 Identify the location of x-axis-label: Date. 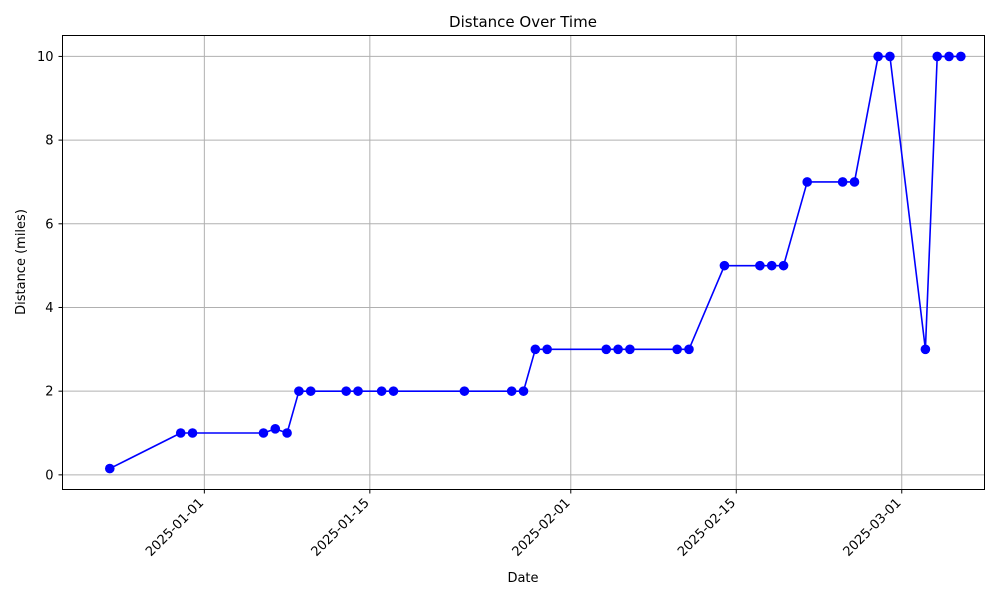
(522, 578).